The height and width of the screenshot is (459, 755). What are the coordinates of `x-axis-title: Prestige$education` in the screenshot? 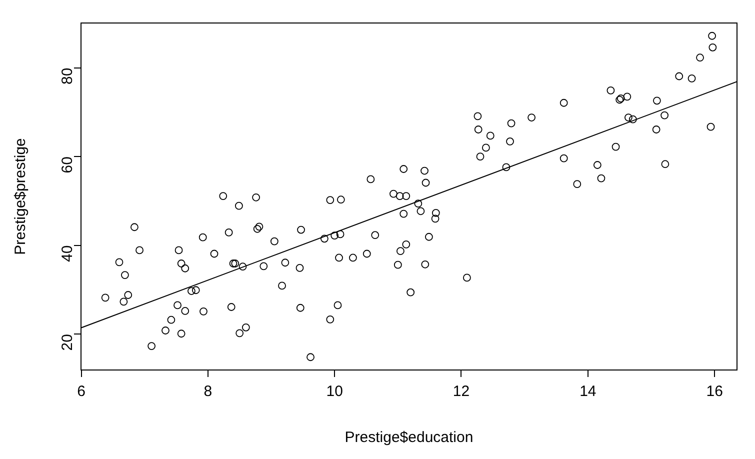 It's located at (409, 437).